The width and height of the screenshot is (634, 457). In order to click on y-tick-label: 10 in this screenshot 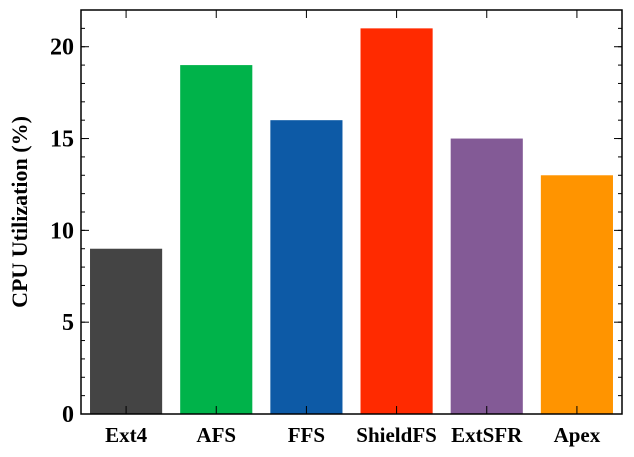, I will do `click(62, 231)`.